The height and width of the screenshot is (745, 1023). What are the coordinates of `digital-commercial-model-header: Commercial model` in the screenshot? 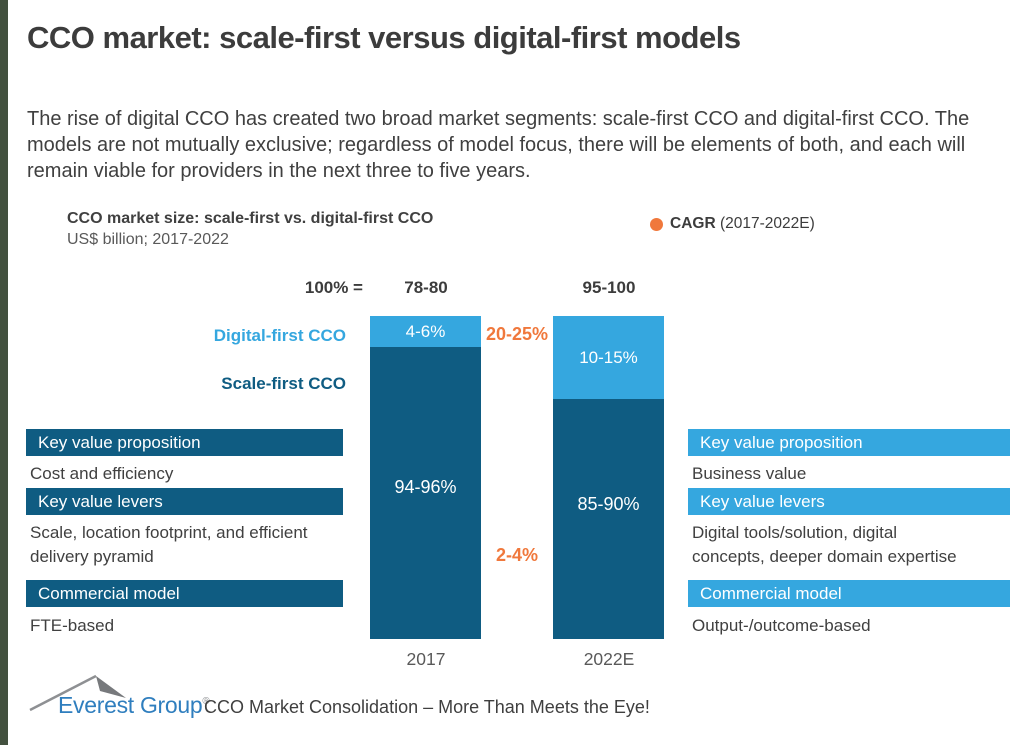 It's located at (849, 593).